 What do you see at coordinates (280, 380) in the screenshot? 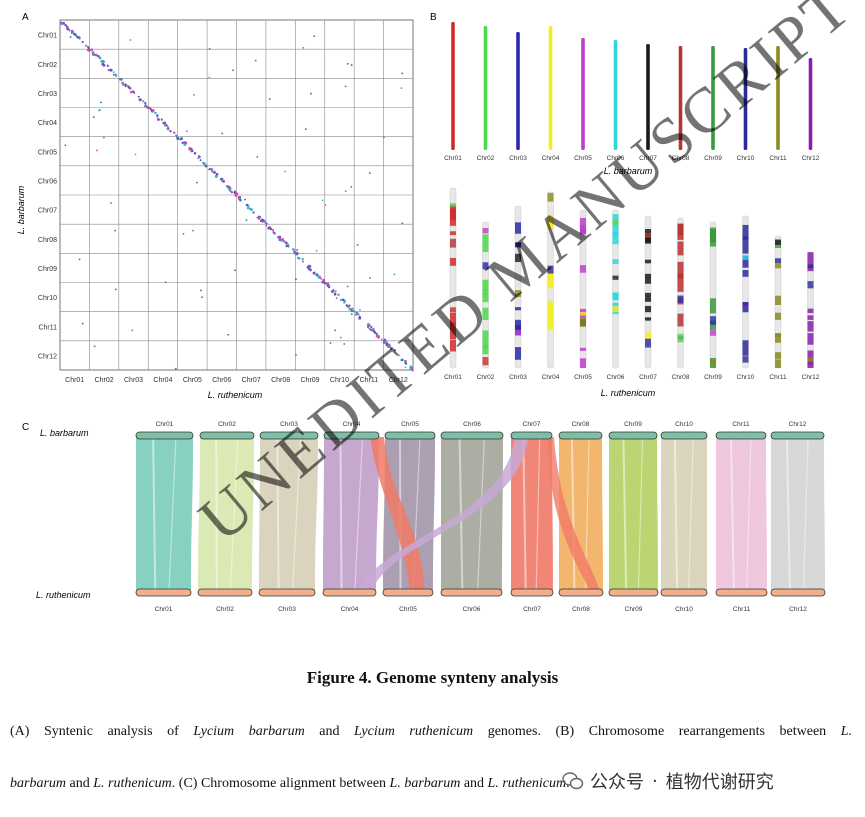
I see `col-tick-label: Chr08` at bounding box center [280, 380].